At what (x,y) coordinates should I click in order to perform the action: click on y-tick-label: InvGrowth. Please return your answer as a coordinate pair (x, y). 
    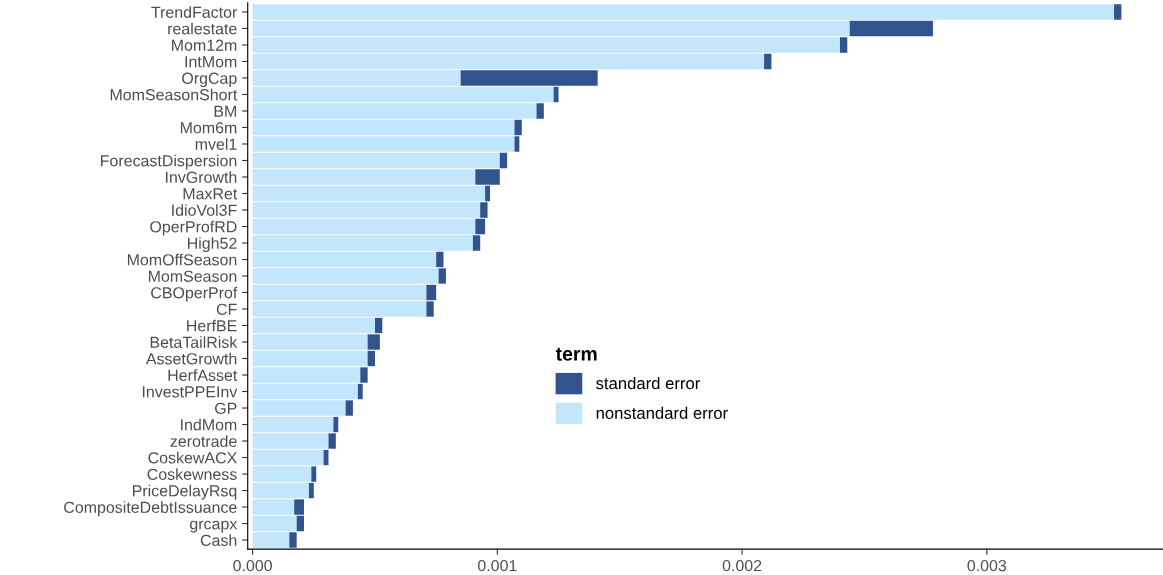
    Looking at the image, I should click on (201, 177).